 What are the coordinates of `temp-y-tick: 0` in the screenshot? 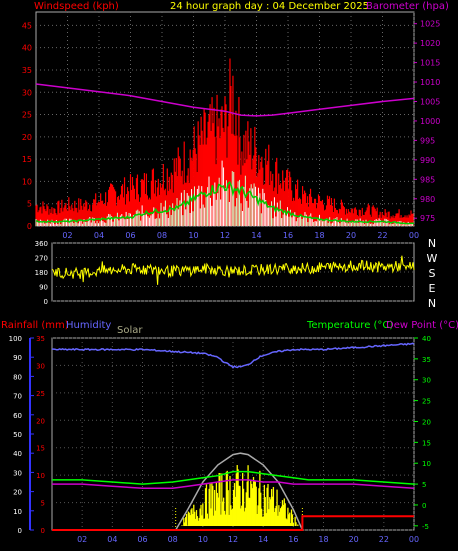 It's located at (424, 506).